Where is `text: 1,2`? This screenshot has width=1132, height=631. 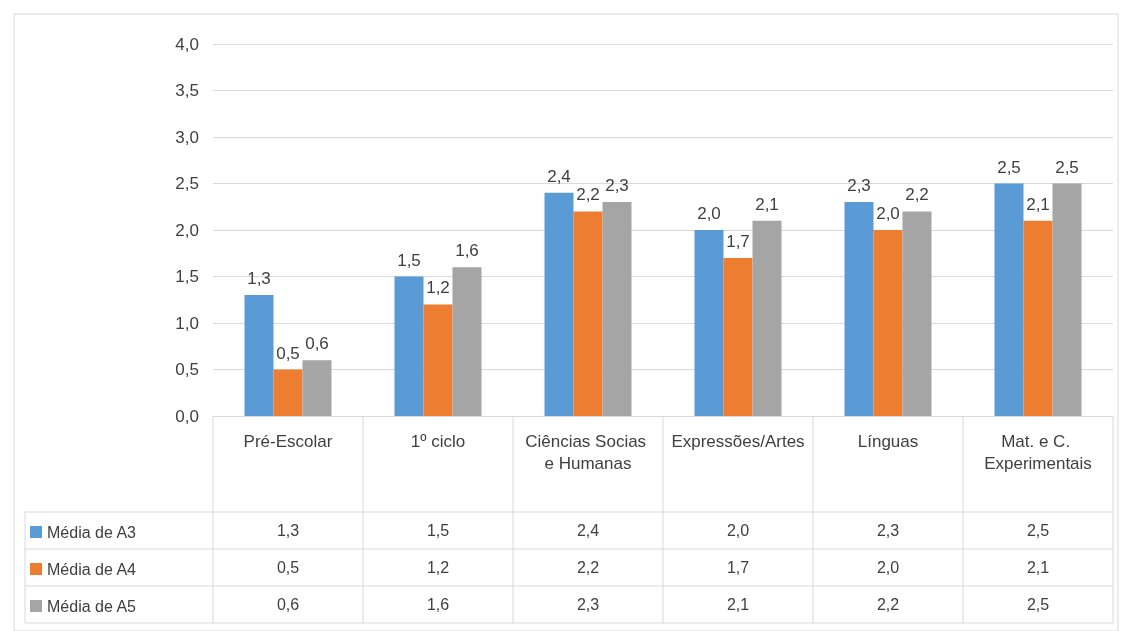
text: 1,2 is located at coordinates (438, 288).